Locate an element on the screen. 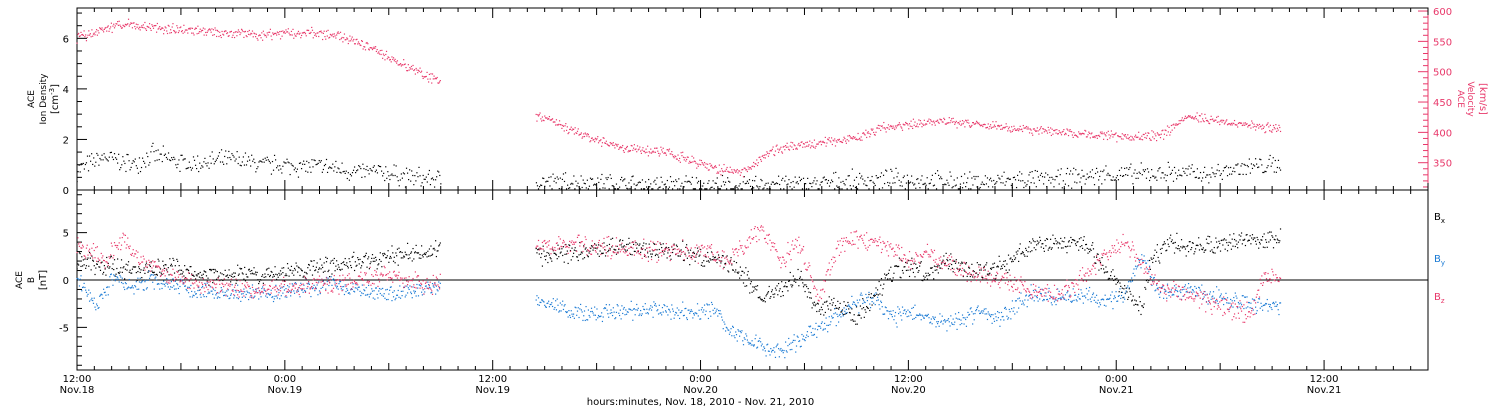 This screenshot has height=414, width=1500. x-tick-date: Nov.19 is located at coordinates (285, 390).